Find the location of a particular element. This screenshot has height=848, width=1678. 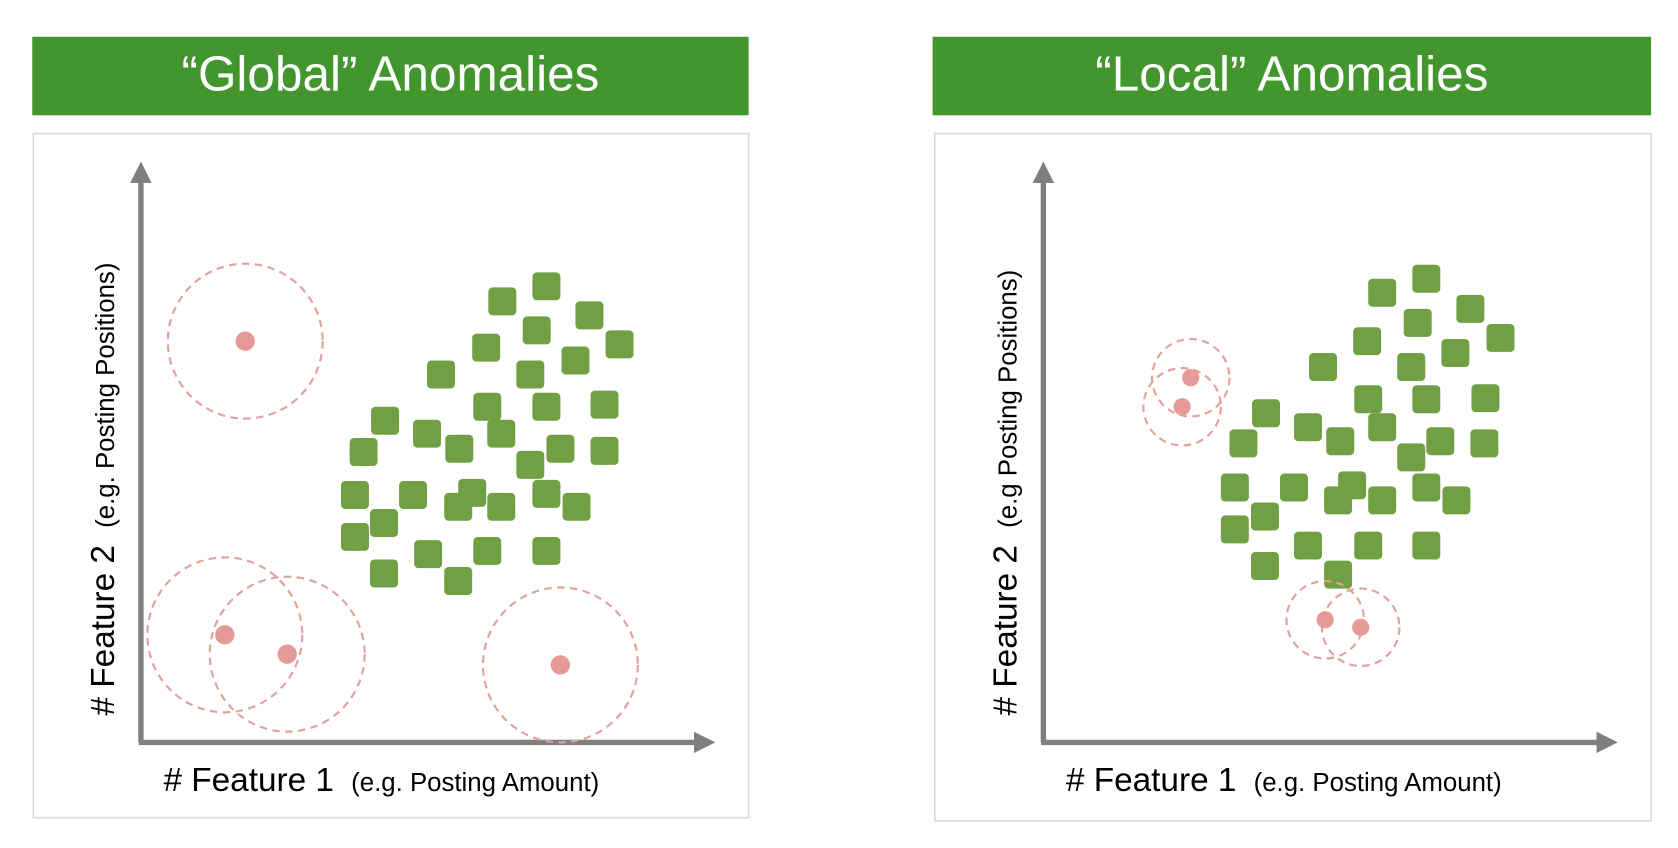

panel-title: “Local” Anomalies is located at coordinates (1291, 74).